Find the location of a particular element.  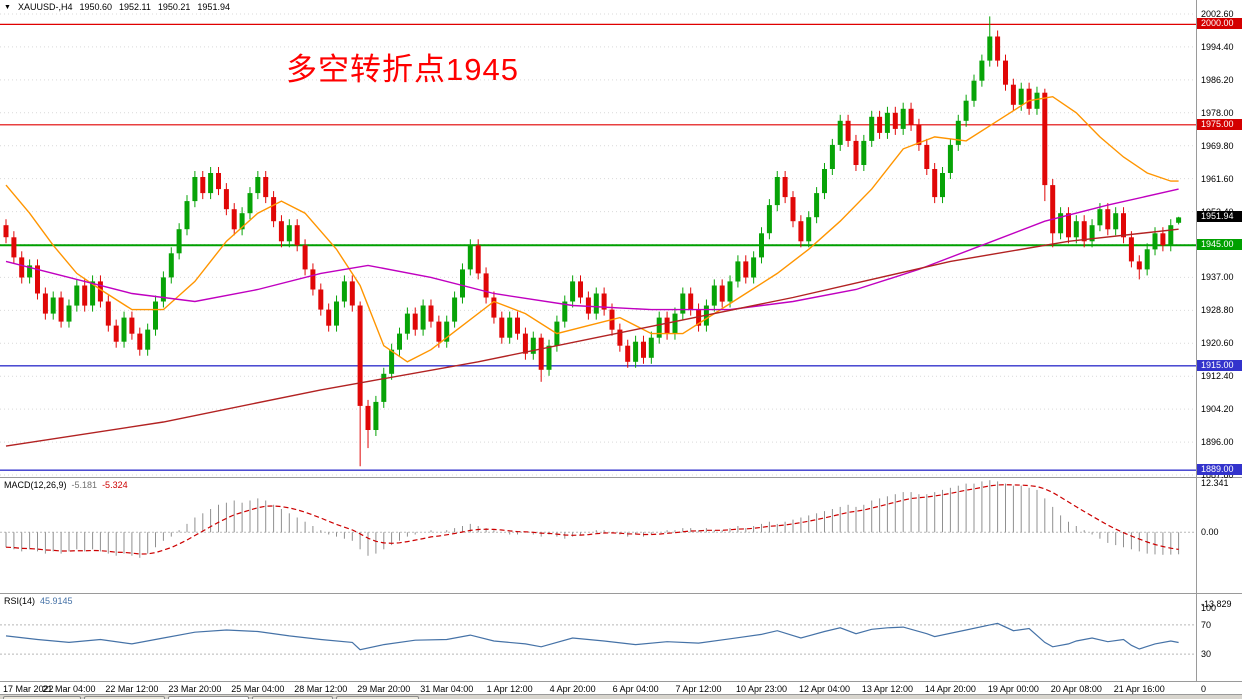

time-axis-label: 20 Apr 08:00 is located at coordinates (1076, 689).